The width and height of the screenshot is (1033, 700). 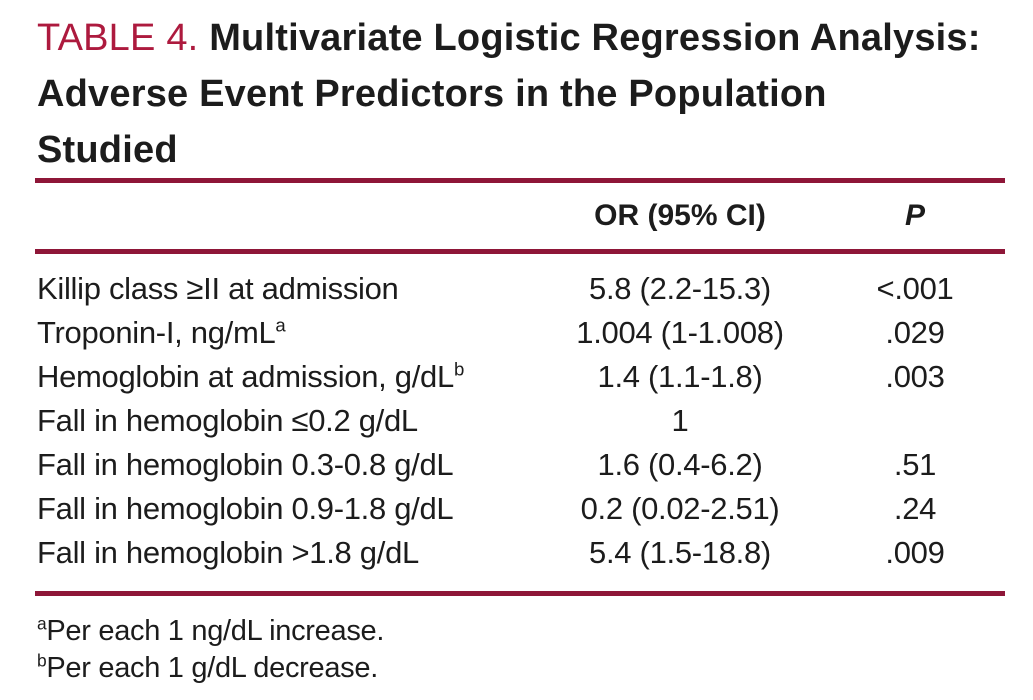 What do you see at coordinates (107, 150) in the screenshot?
I see `title-line-3: Studied` at bounding box center [107, 150].